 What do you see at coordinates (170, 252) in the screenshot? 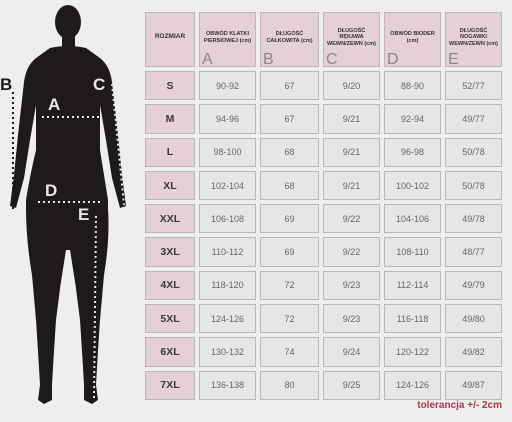
I see `cell-size: 3XL` at bounding box center [170, 252].